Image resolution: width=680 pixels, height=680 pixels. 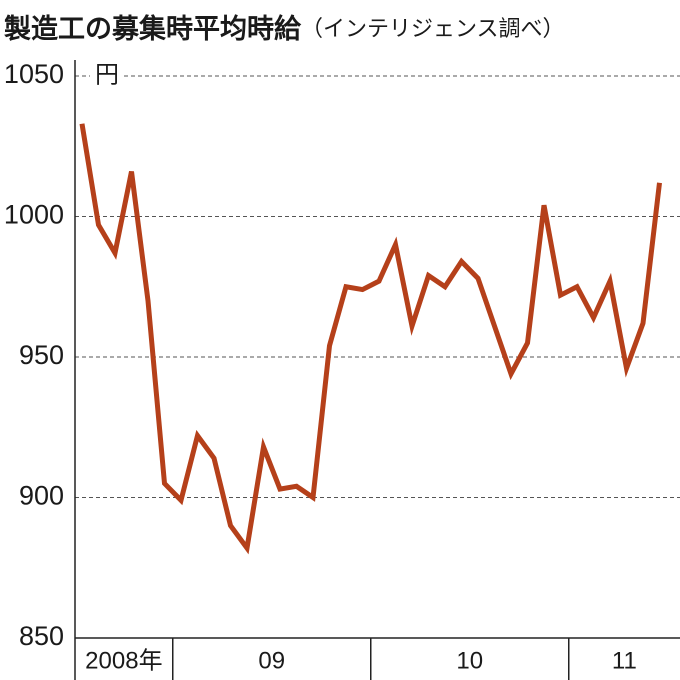 What do you see at coordinates (41, 355) in the screenshot?
I see `y-tick-label: 950` at bounding box center [41, 355].